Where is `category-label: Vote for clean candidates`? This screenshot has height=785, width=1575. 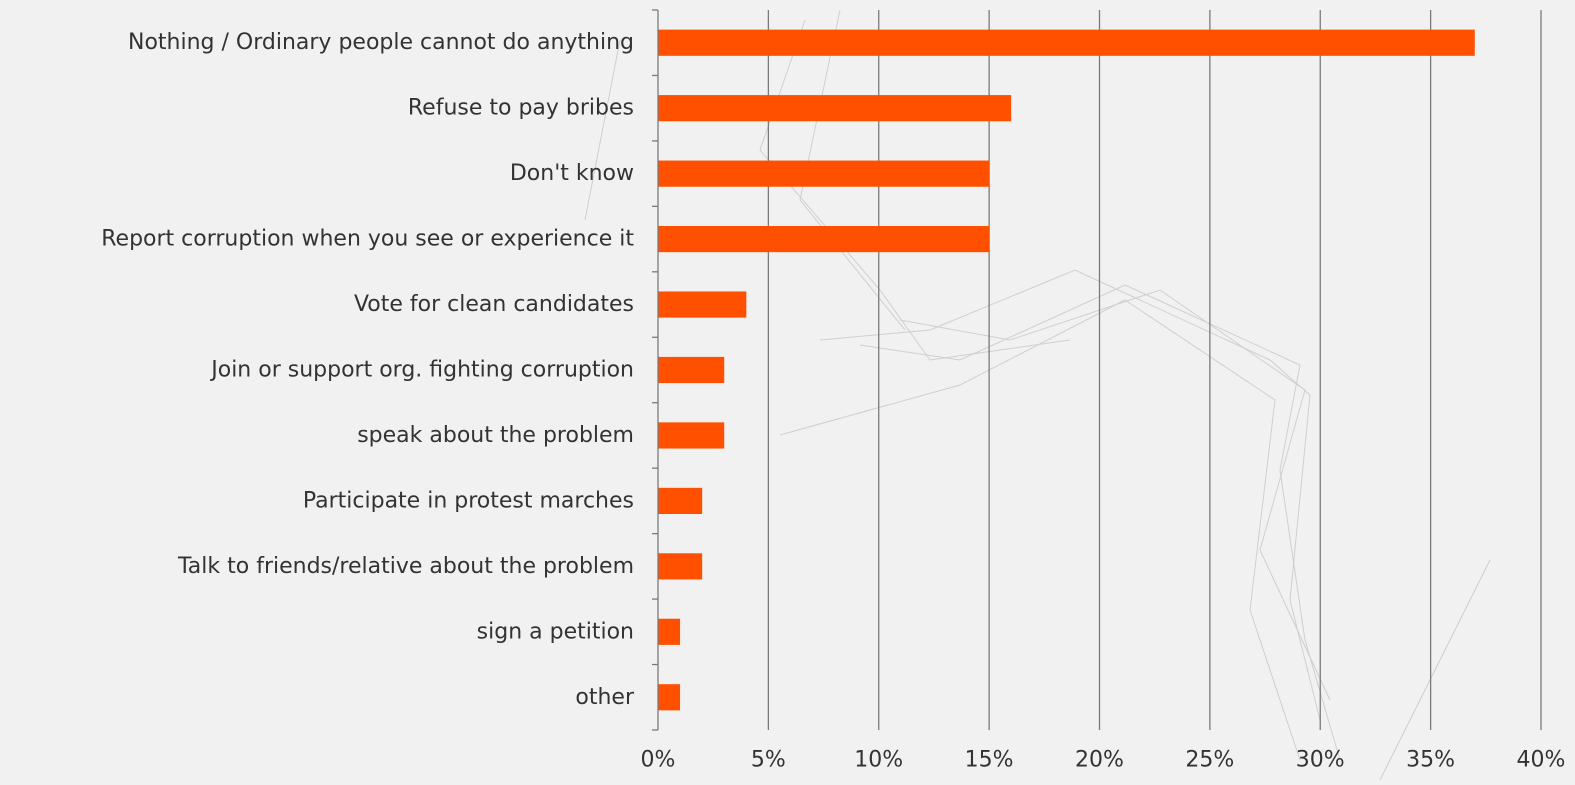 category-label: Vote for clean candidates is located at coordinates (494, 304).